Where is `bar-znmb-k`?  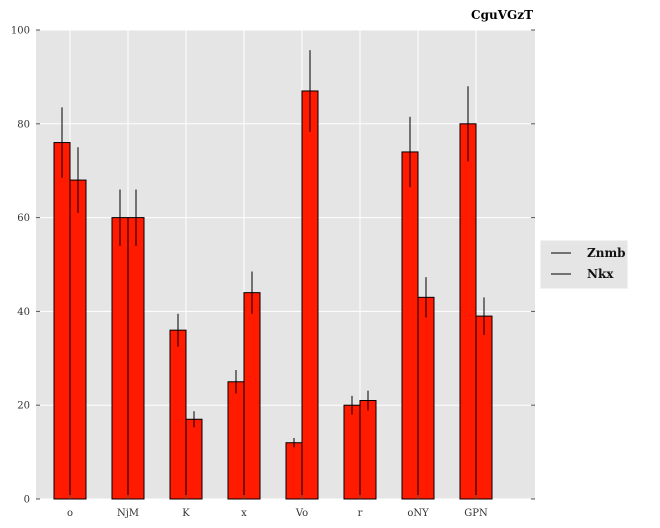 bar-znmb-k is located at coordinates (178, 414).